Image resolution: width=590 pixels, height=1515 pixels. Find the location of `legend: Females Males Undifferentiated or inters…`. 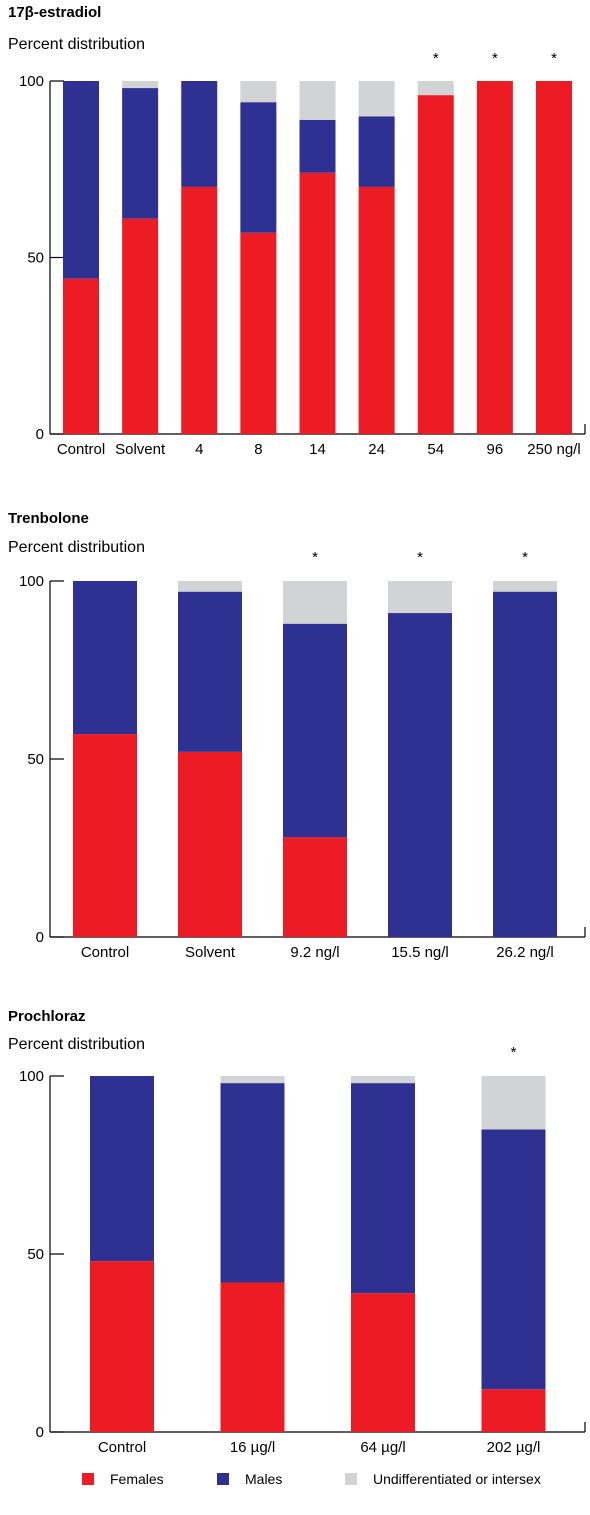

legend: Females Males Undifferentiated or inters… is located at coordinates (295, 1480).